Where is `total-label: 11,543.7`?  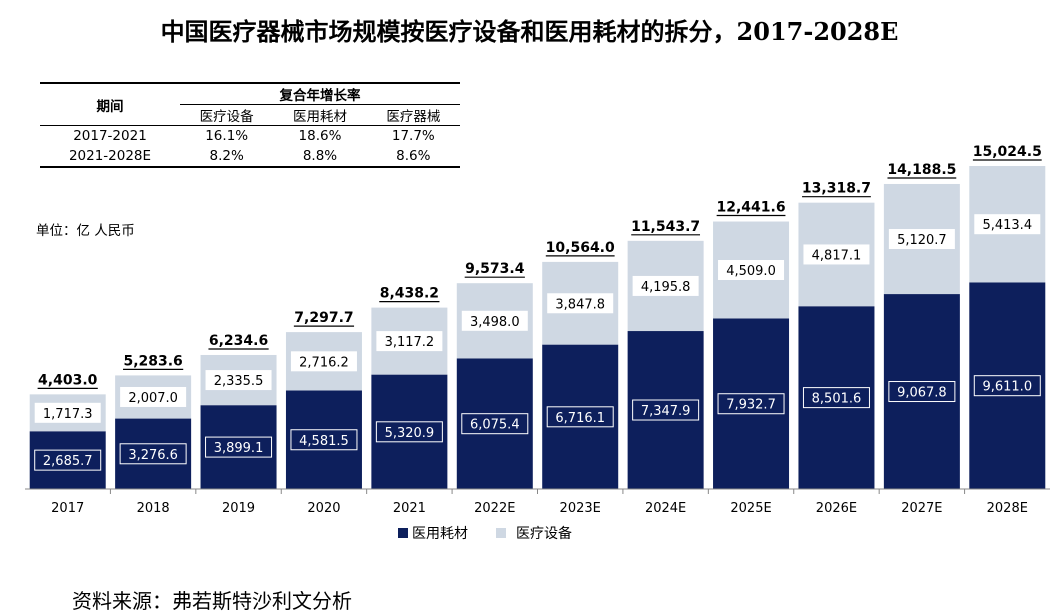
total-label: 11,543.7 is located at coordinates (665, 227).